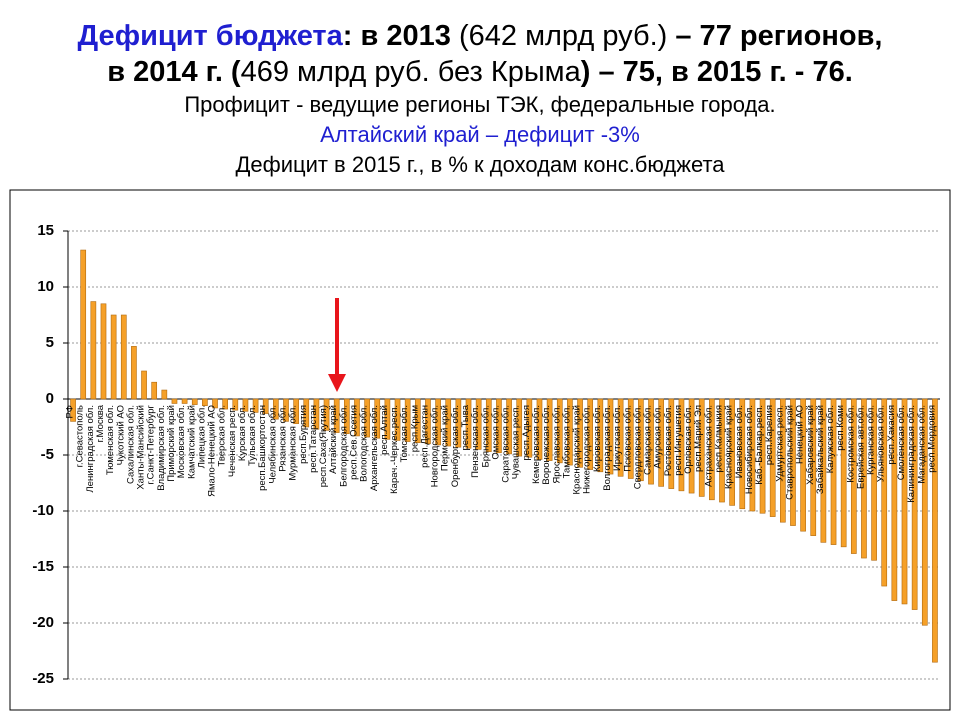  I want to click on x-tick-label: респ.Бурятия, so click(303, 434).